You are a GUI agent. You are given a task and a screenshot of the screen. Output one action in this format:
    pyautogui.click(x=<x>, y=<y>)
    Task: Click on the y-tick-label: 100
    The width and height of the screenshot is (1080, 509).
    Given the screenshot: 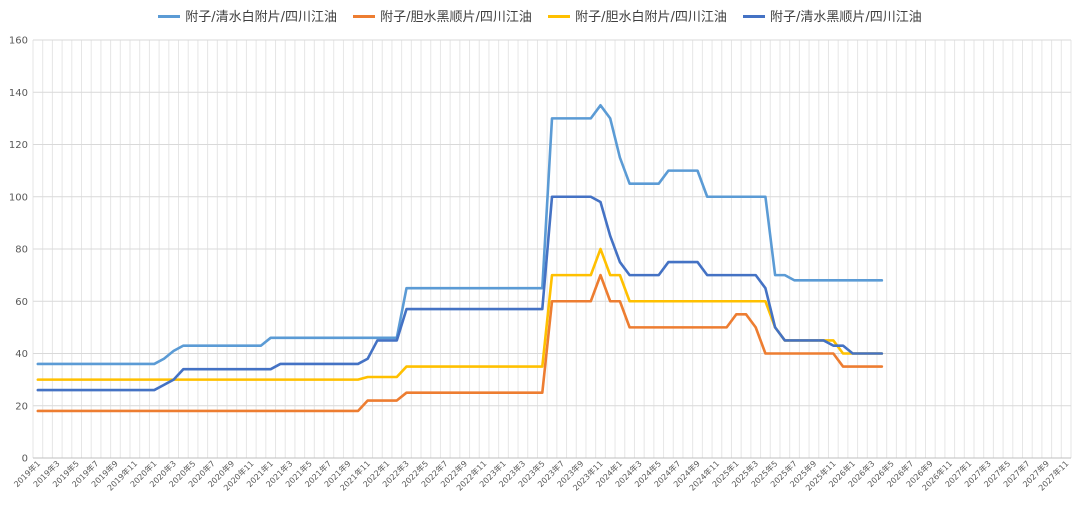 What is the action you would take?
    pyautogui.click(x=18, y=197)
    